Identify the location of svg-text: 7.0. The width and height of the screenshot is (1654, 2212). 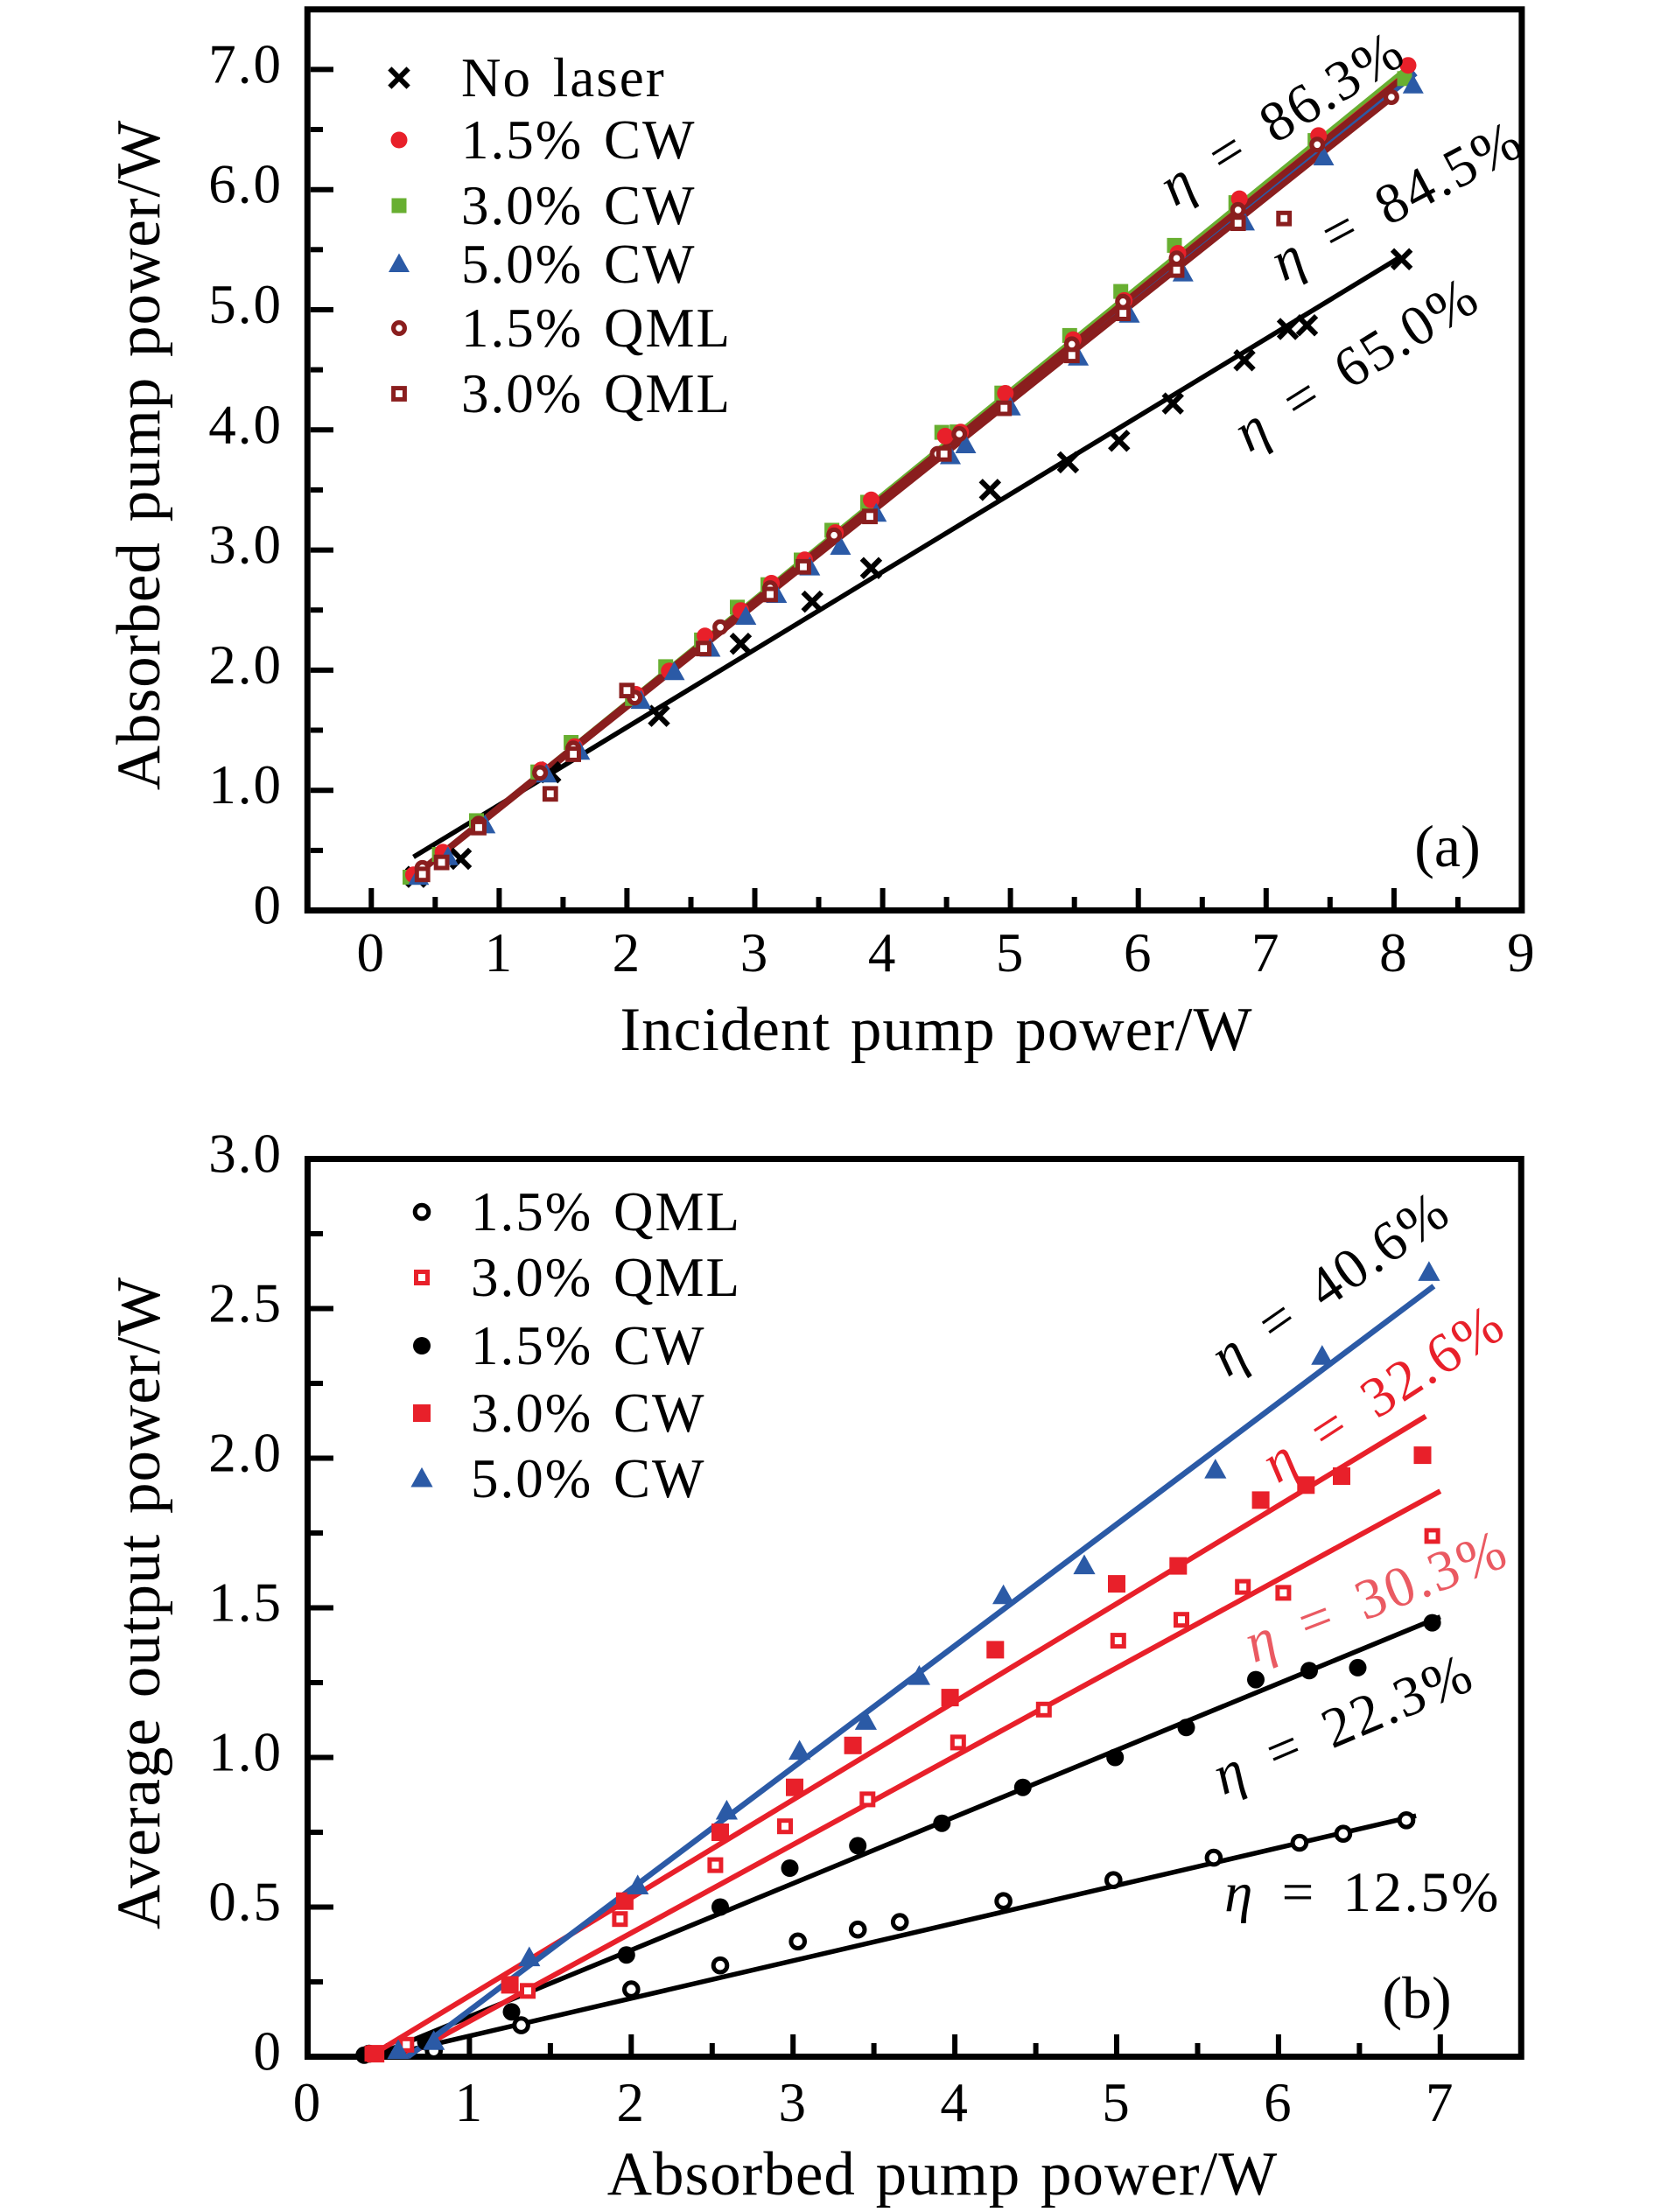
(245, 63).